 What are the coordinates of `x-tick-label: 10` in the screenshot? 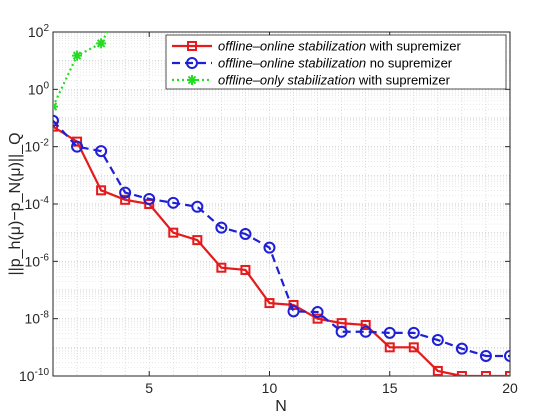 It's located at (270, 388).